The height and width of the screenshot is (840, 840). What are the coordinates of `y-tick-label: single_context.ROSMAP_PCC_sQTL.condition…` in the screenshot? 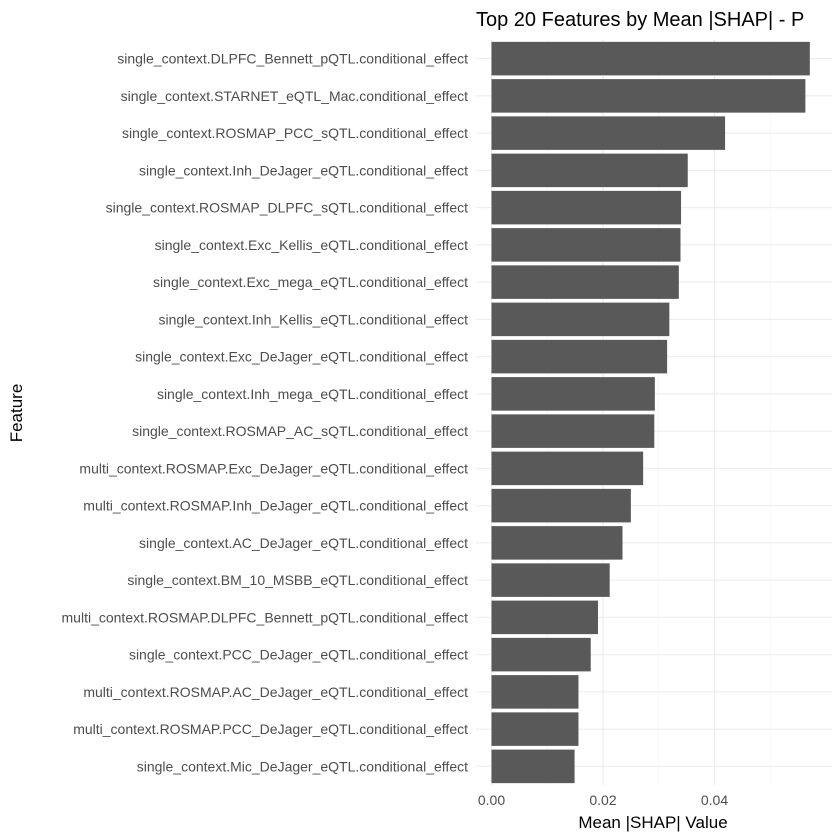 It's located at (295, 133).